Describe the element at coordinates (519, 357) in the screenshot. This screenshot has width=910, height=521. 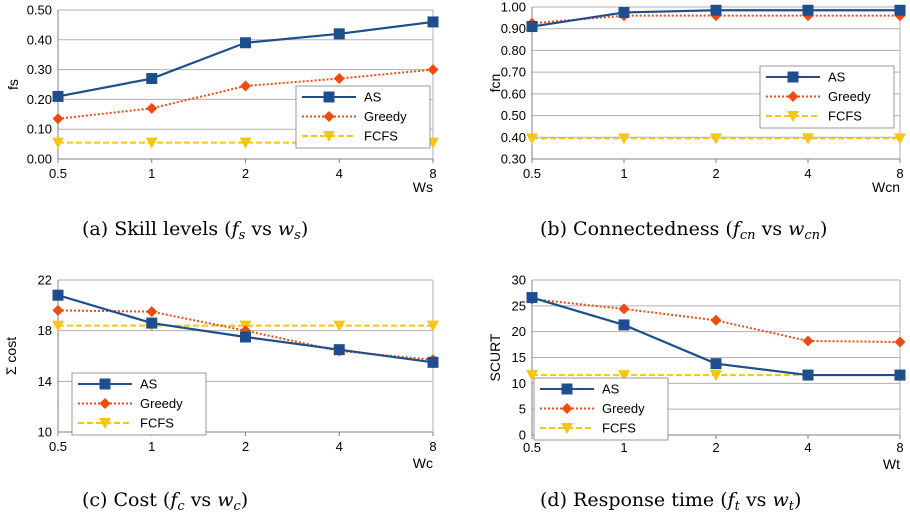
I see `y-tick-label: 15` at that location.